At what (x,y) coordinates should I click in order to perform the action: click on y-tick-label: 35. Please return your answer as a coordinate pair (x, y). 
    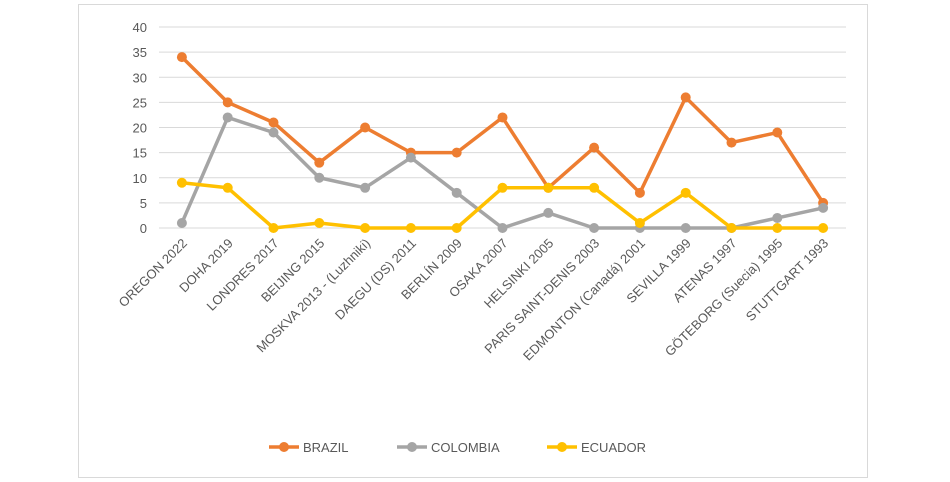
    Looking at the image, I should click on (140, 52).